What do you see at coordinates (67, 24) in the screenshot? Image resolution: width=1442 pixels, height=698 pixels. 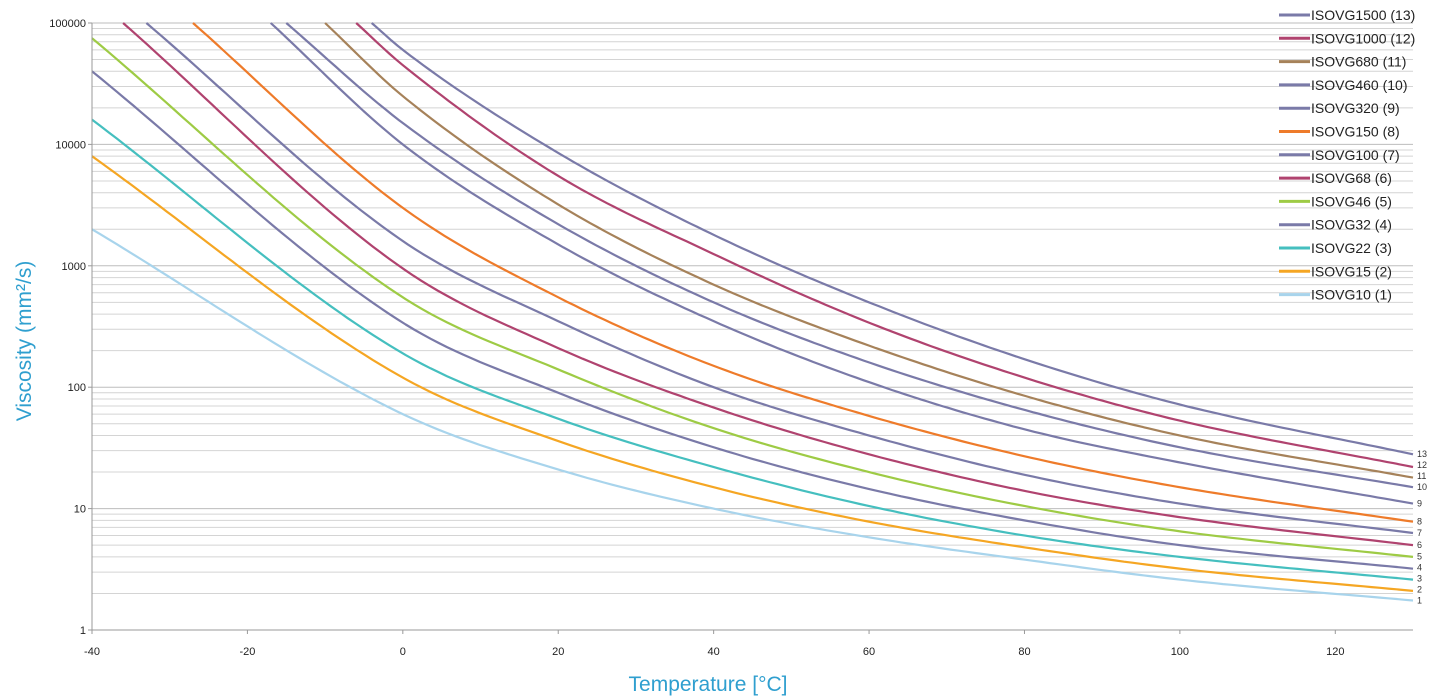 I see `y-tick-label: 100000` at bounding box center [67, 24].